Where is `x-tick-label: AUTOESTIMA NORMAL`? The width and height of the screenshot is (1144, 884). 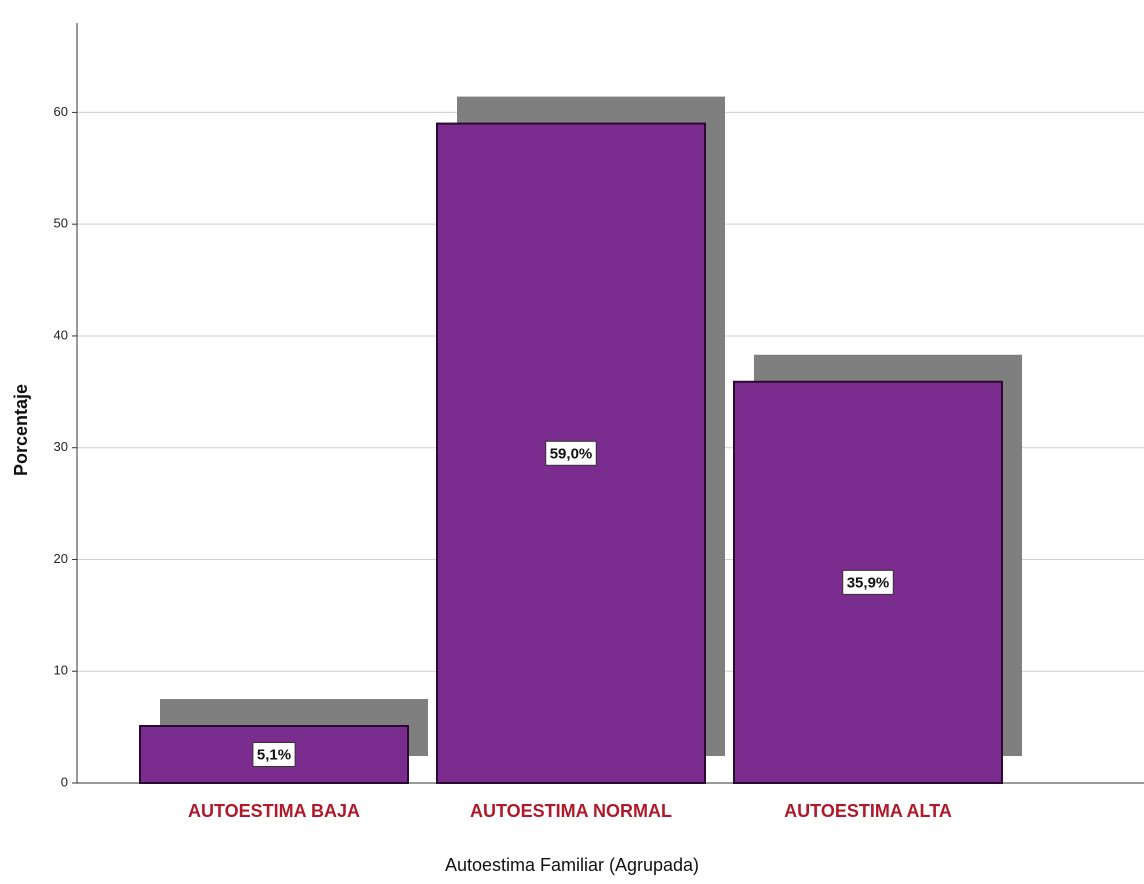
x-tick-label: AUTOESTIMA NORMAL is located at coordinates (571, 811).